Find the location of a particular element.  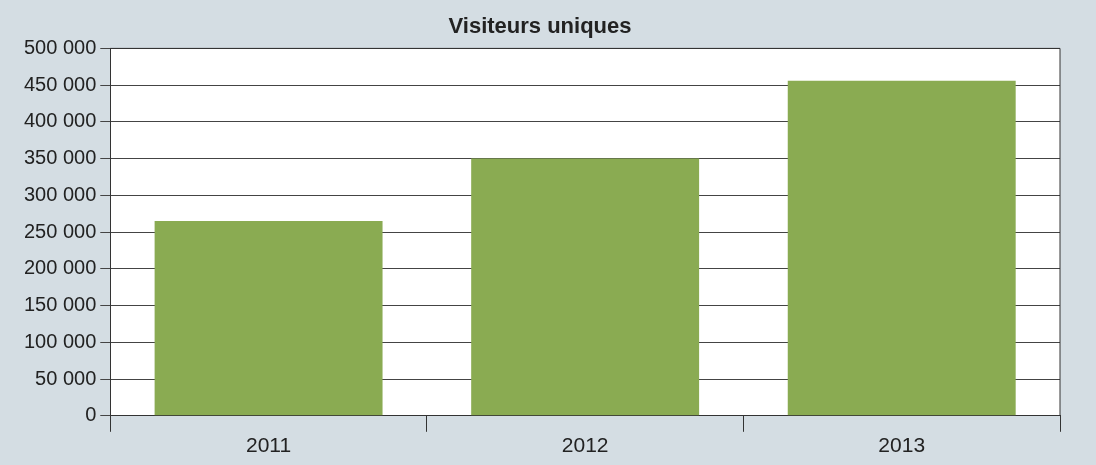

y-tick-label: 50 000 is located at coordinates (66, 377).